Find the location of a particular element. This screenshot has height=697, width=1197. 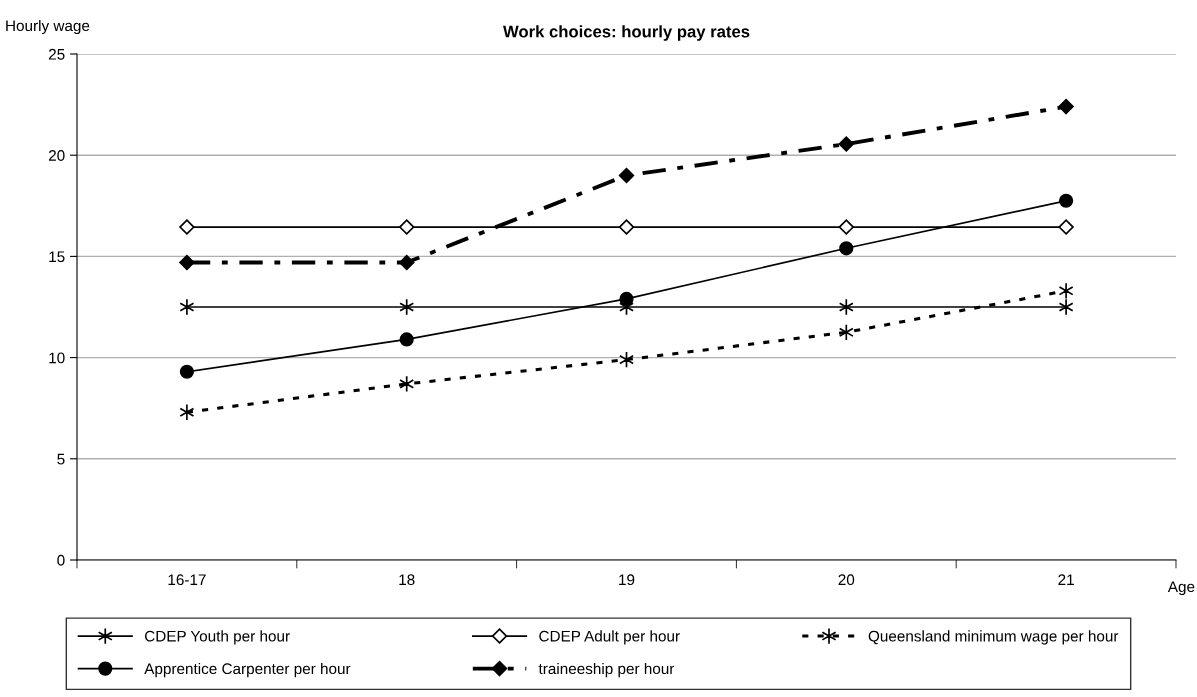

y-axis-title: Hourly wage is located at coordinates (48, 27).